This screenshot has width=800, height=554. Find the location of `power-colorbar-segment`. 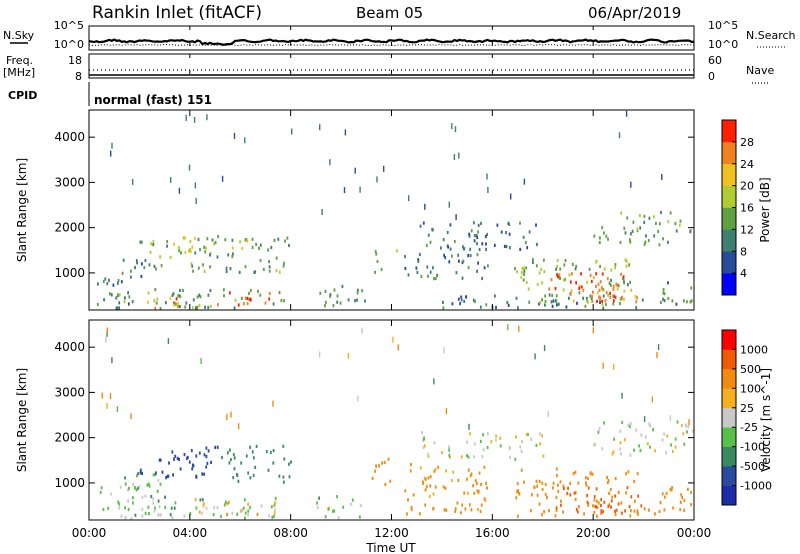

power-colorbar-segment is located at coordinates (729, 284).